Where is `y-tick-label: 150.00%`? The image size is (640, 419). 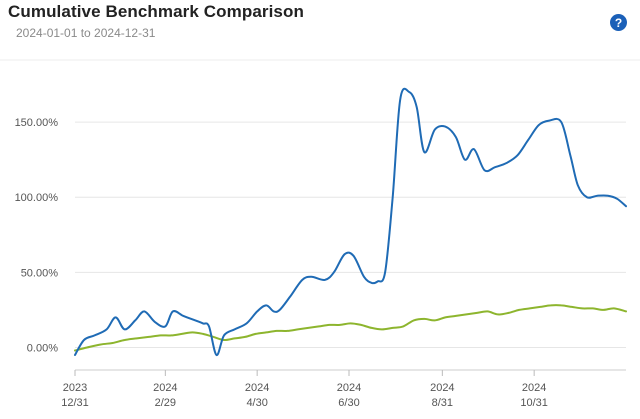
y-tick-label: 150.00% is located at coordinates (37, 123).